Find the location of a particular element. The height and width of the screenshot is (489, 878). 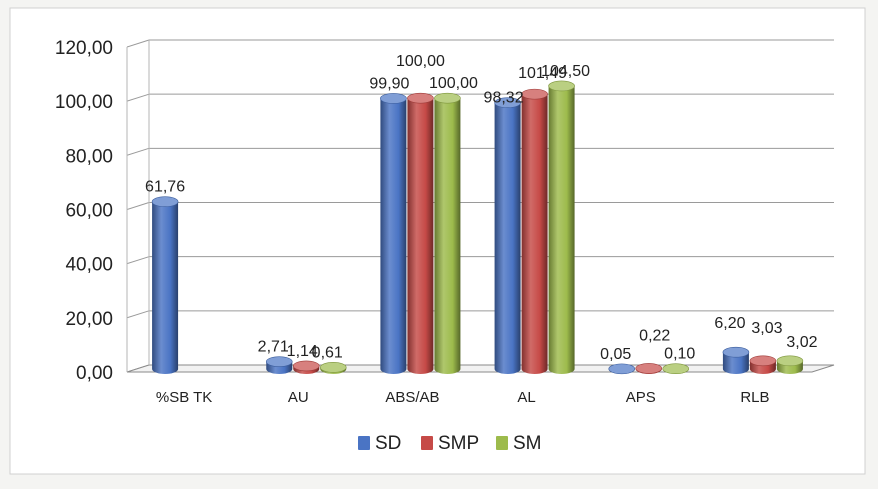

x-tick-label: %SB TK is located at coordinates (184, 397).